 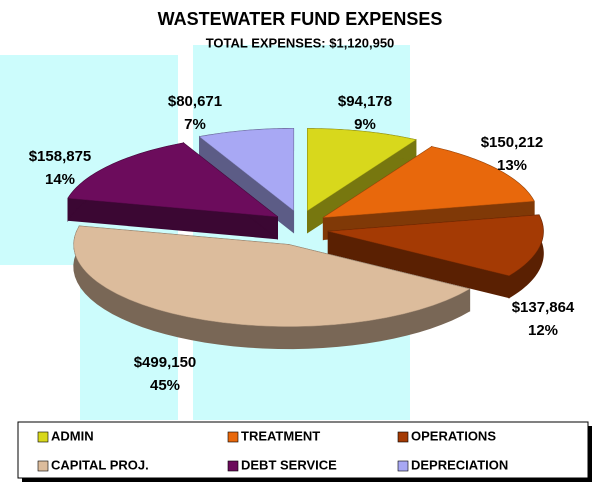 I want to click on legend-label: TREATMENT, so click(x=280, y=435).